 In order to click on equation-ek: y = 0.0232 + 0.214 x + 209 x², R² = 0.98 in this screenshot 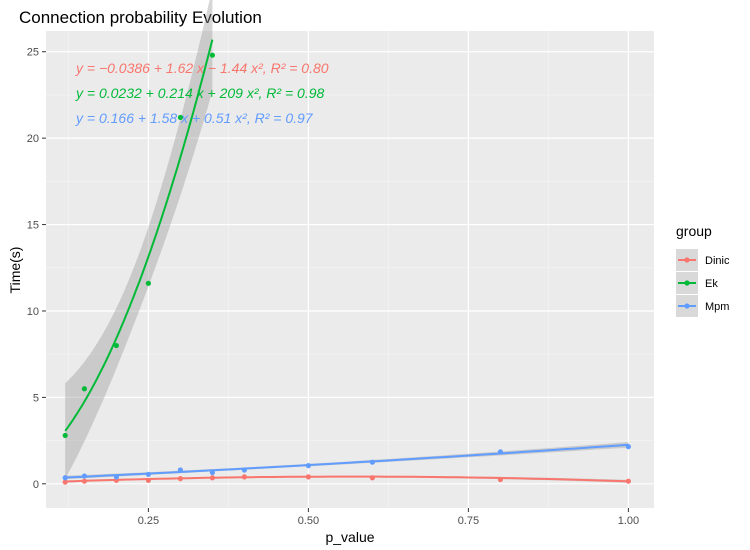, I will do `click(199, 93)`.